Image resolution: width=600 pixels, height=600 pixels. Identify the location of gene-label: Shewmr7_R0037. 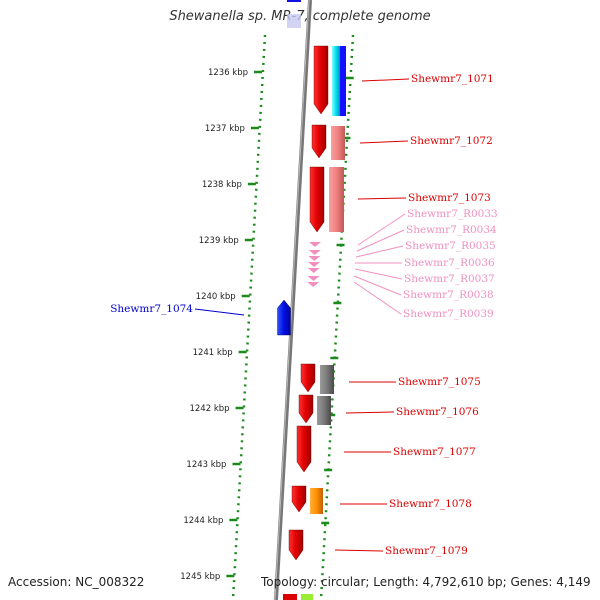
(449, 279).